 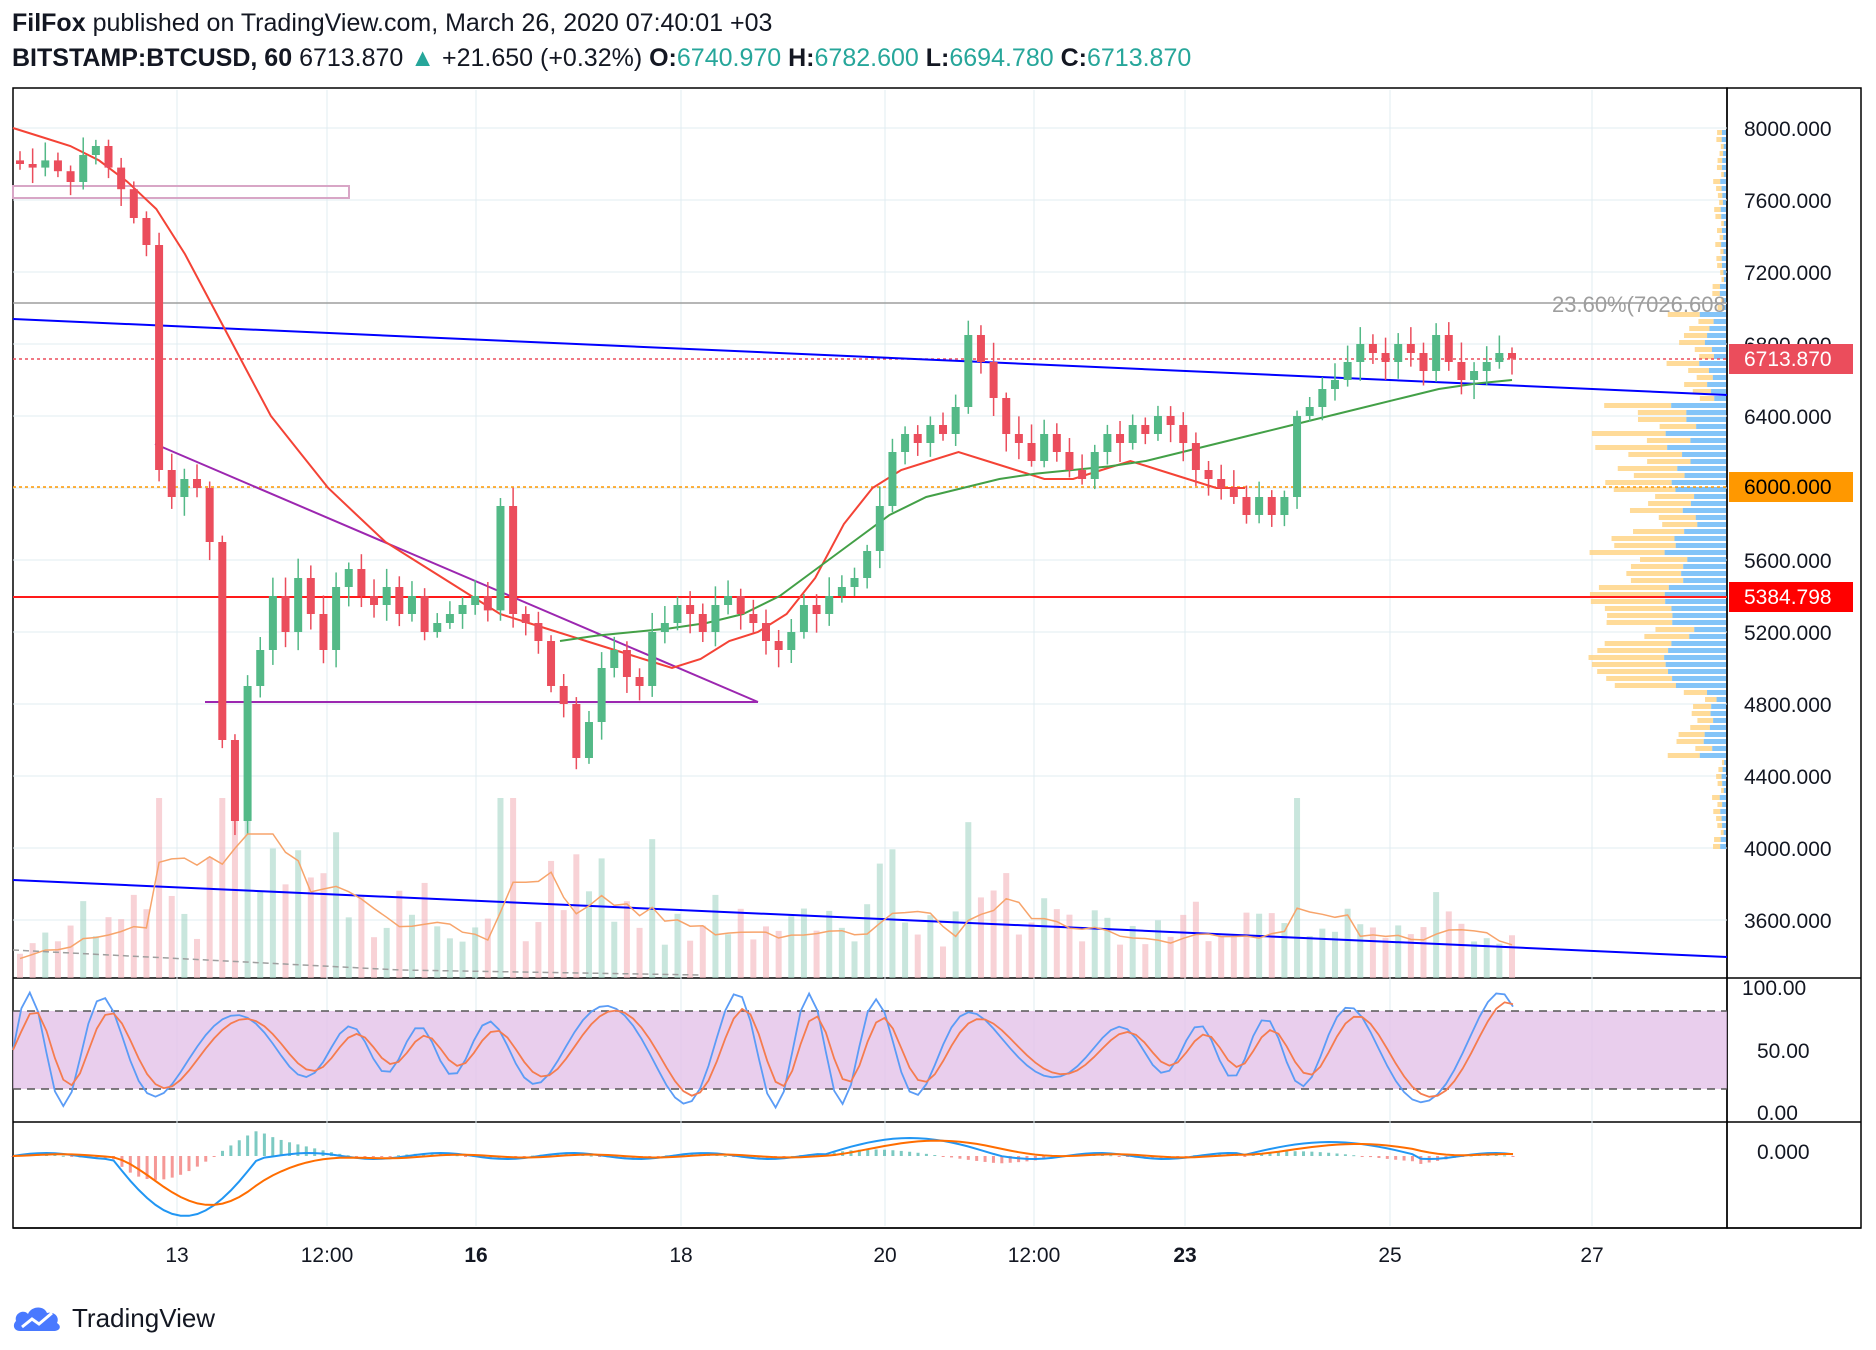 What do you see at coordinates (763, 1049) in the screenshot?
I see `stoch-d-line` at bounding box center [763, 1049].